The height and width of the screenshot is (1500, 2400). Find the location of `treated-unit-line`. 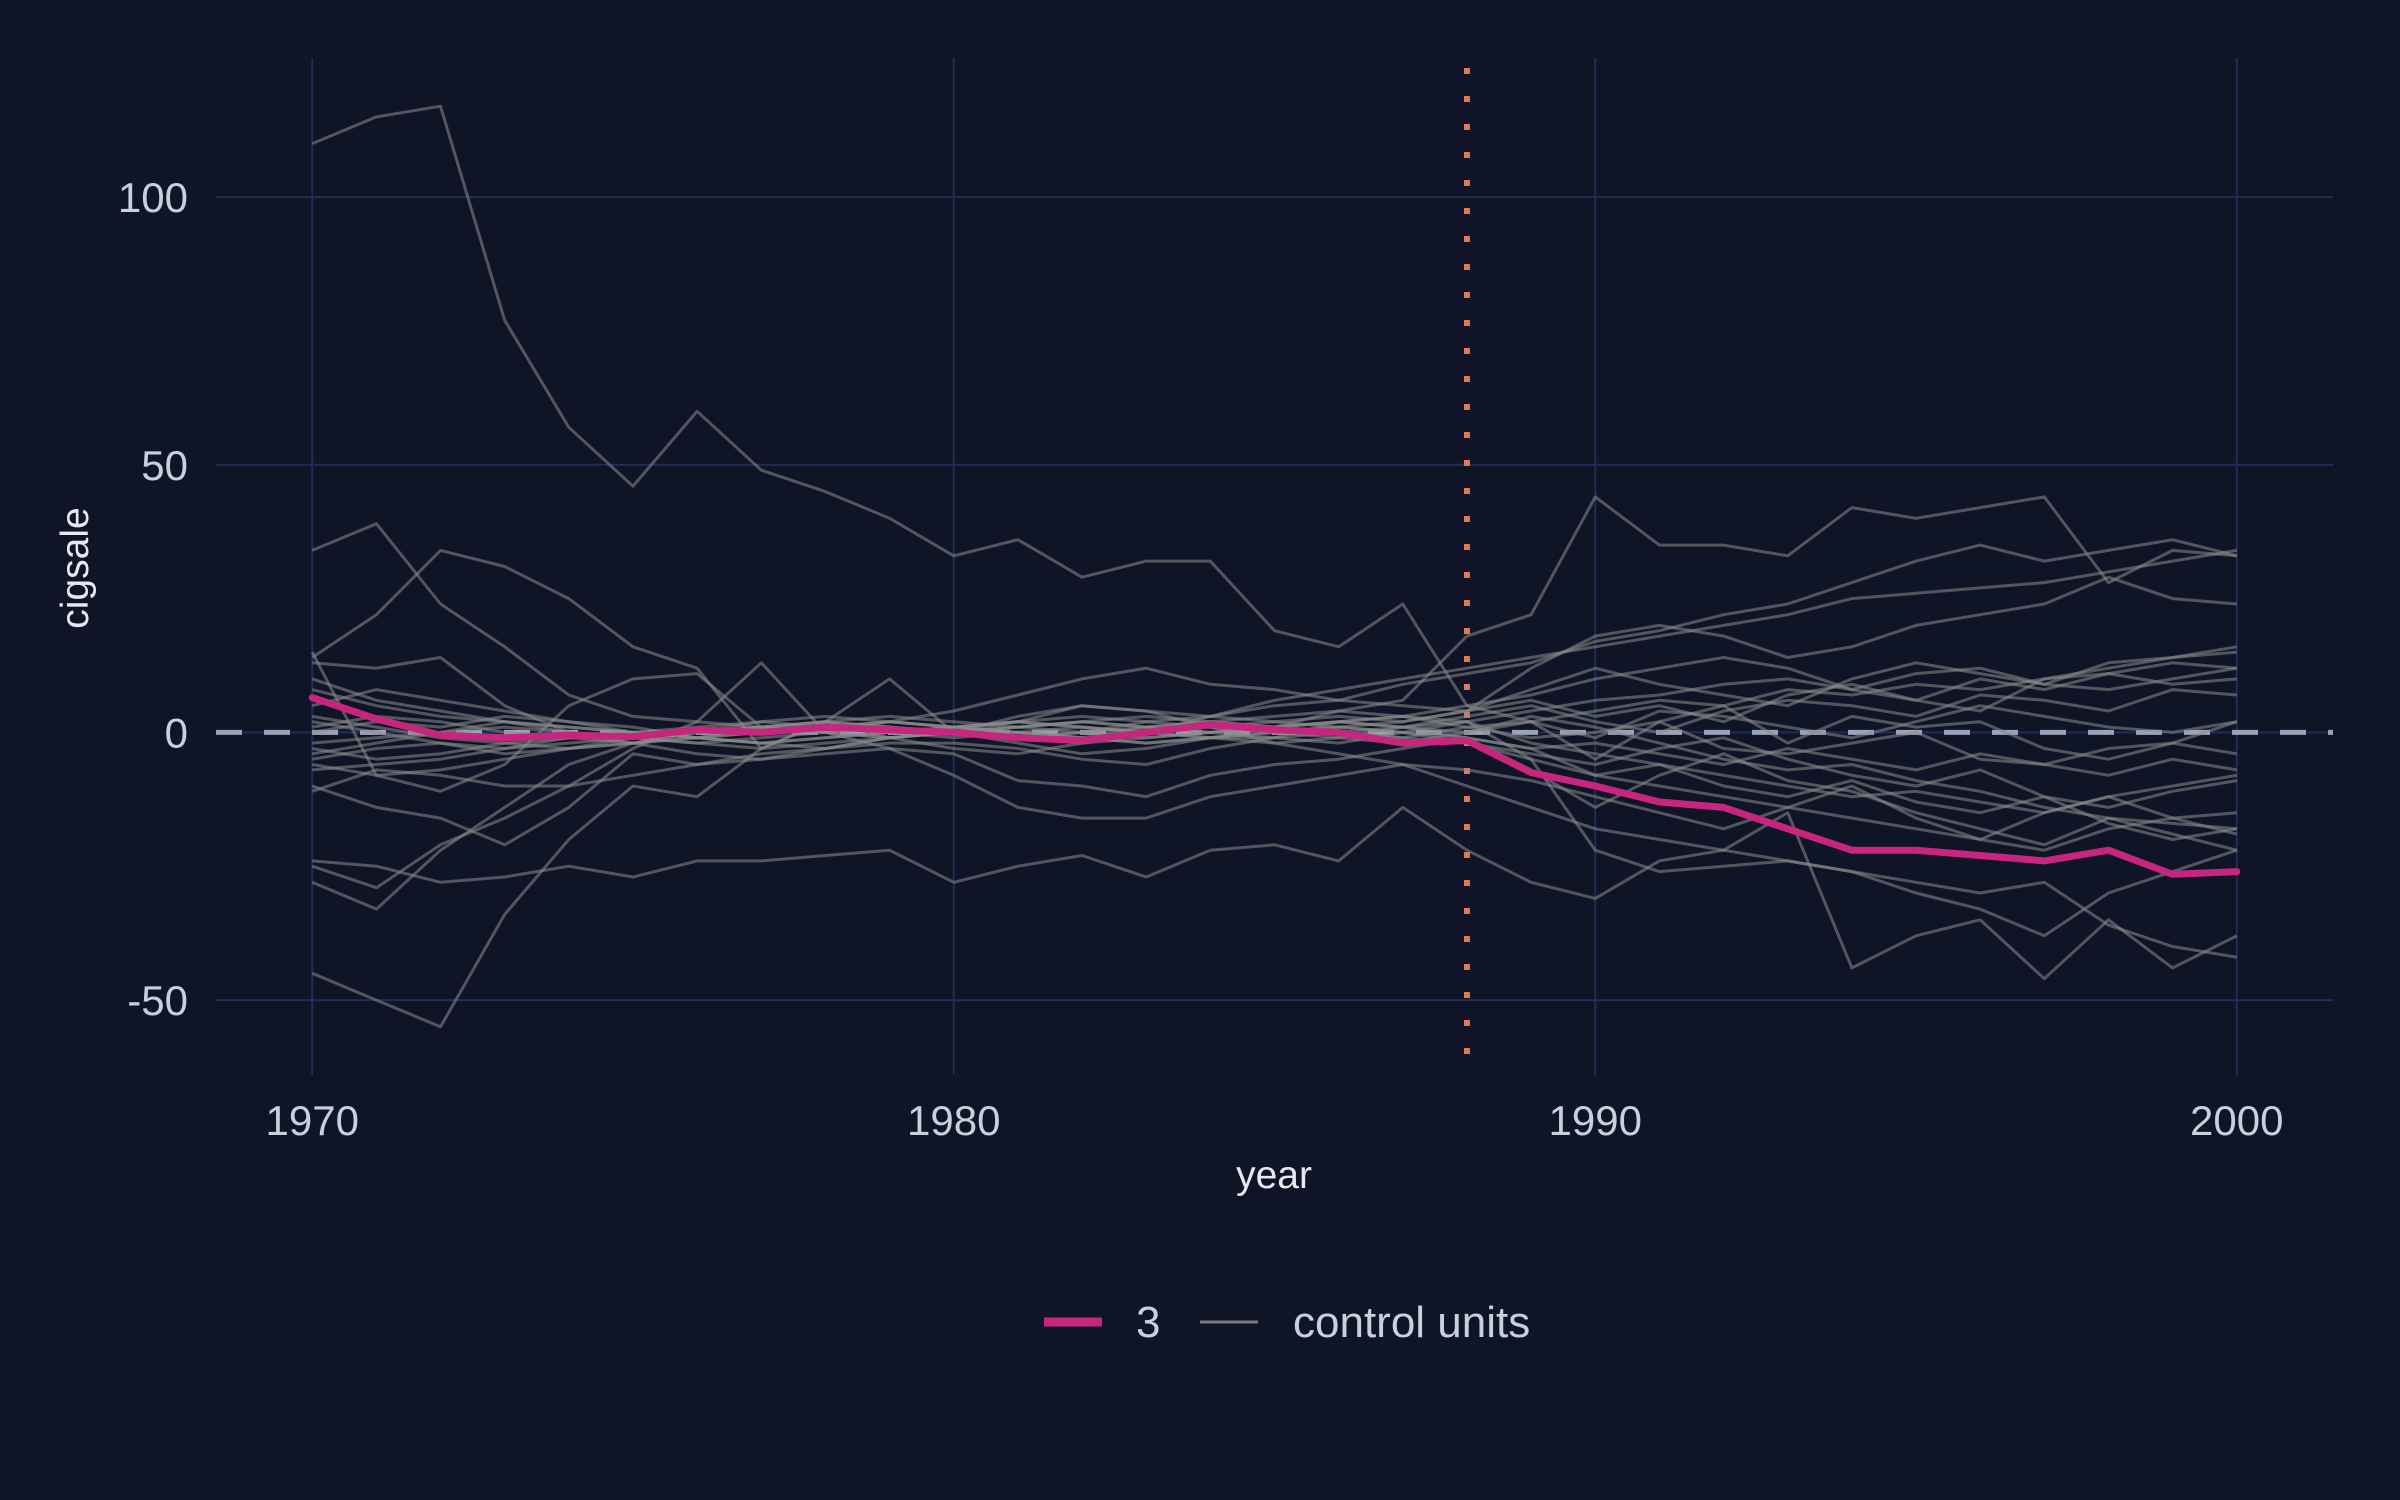

treated-unit-line is located at coordinates (1274, 786).